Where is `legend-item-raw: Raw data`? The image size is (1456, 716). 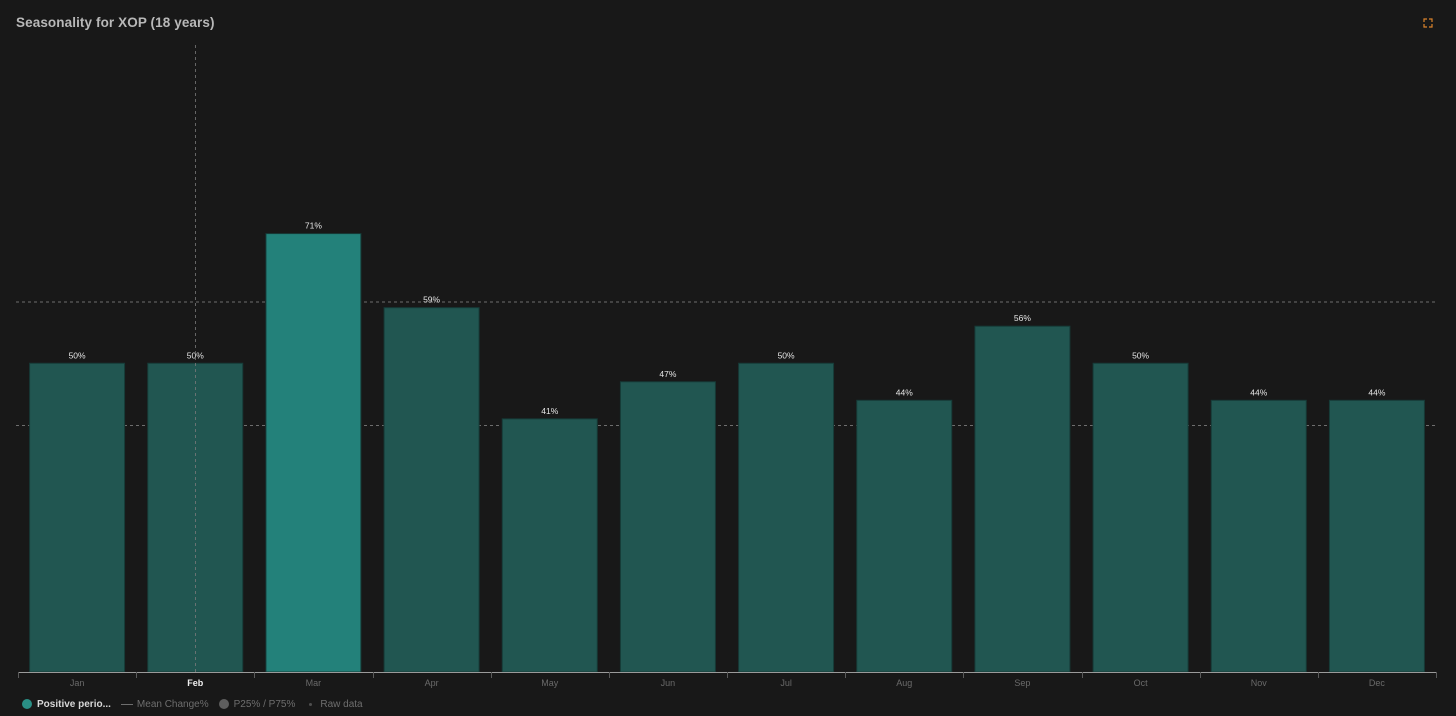 legend-item-raw: Raw data is located at coordinates (334, 704).